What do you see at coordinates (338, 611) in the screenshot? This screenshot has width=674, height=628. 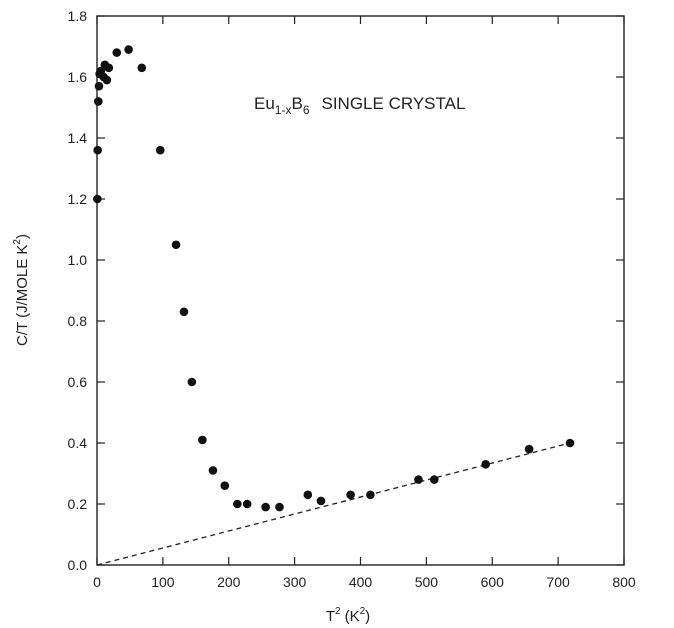 I see `xlabel-sup: 2` at bounding box center [338, 611].